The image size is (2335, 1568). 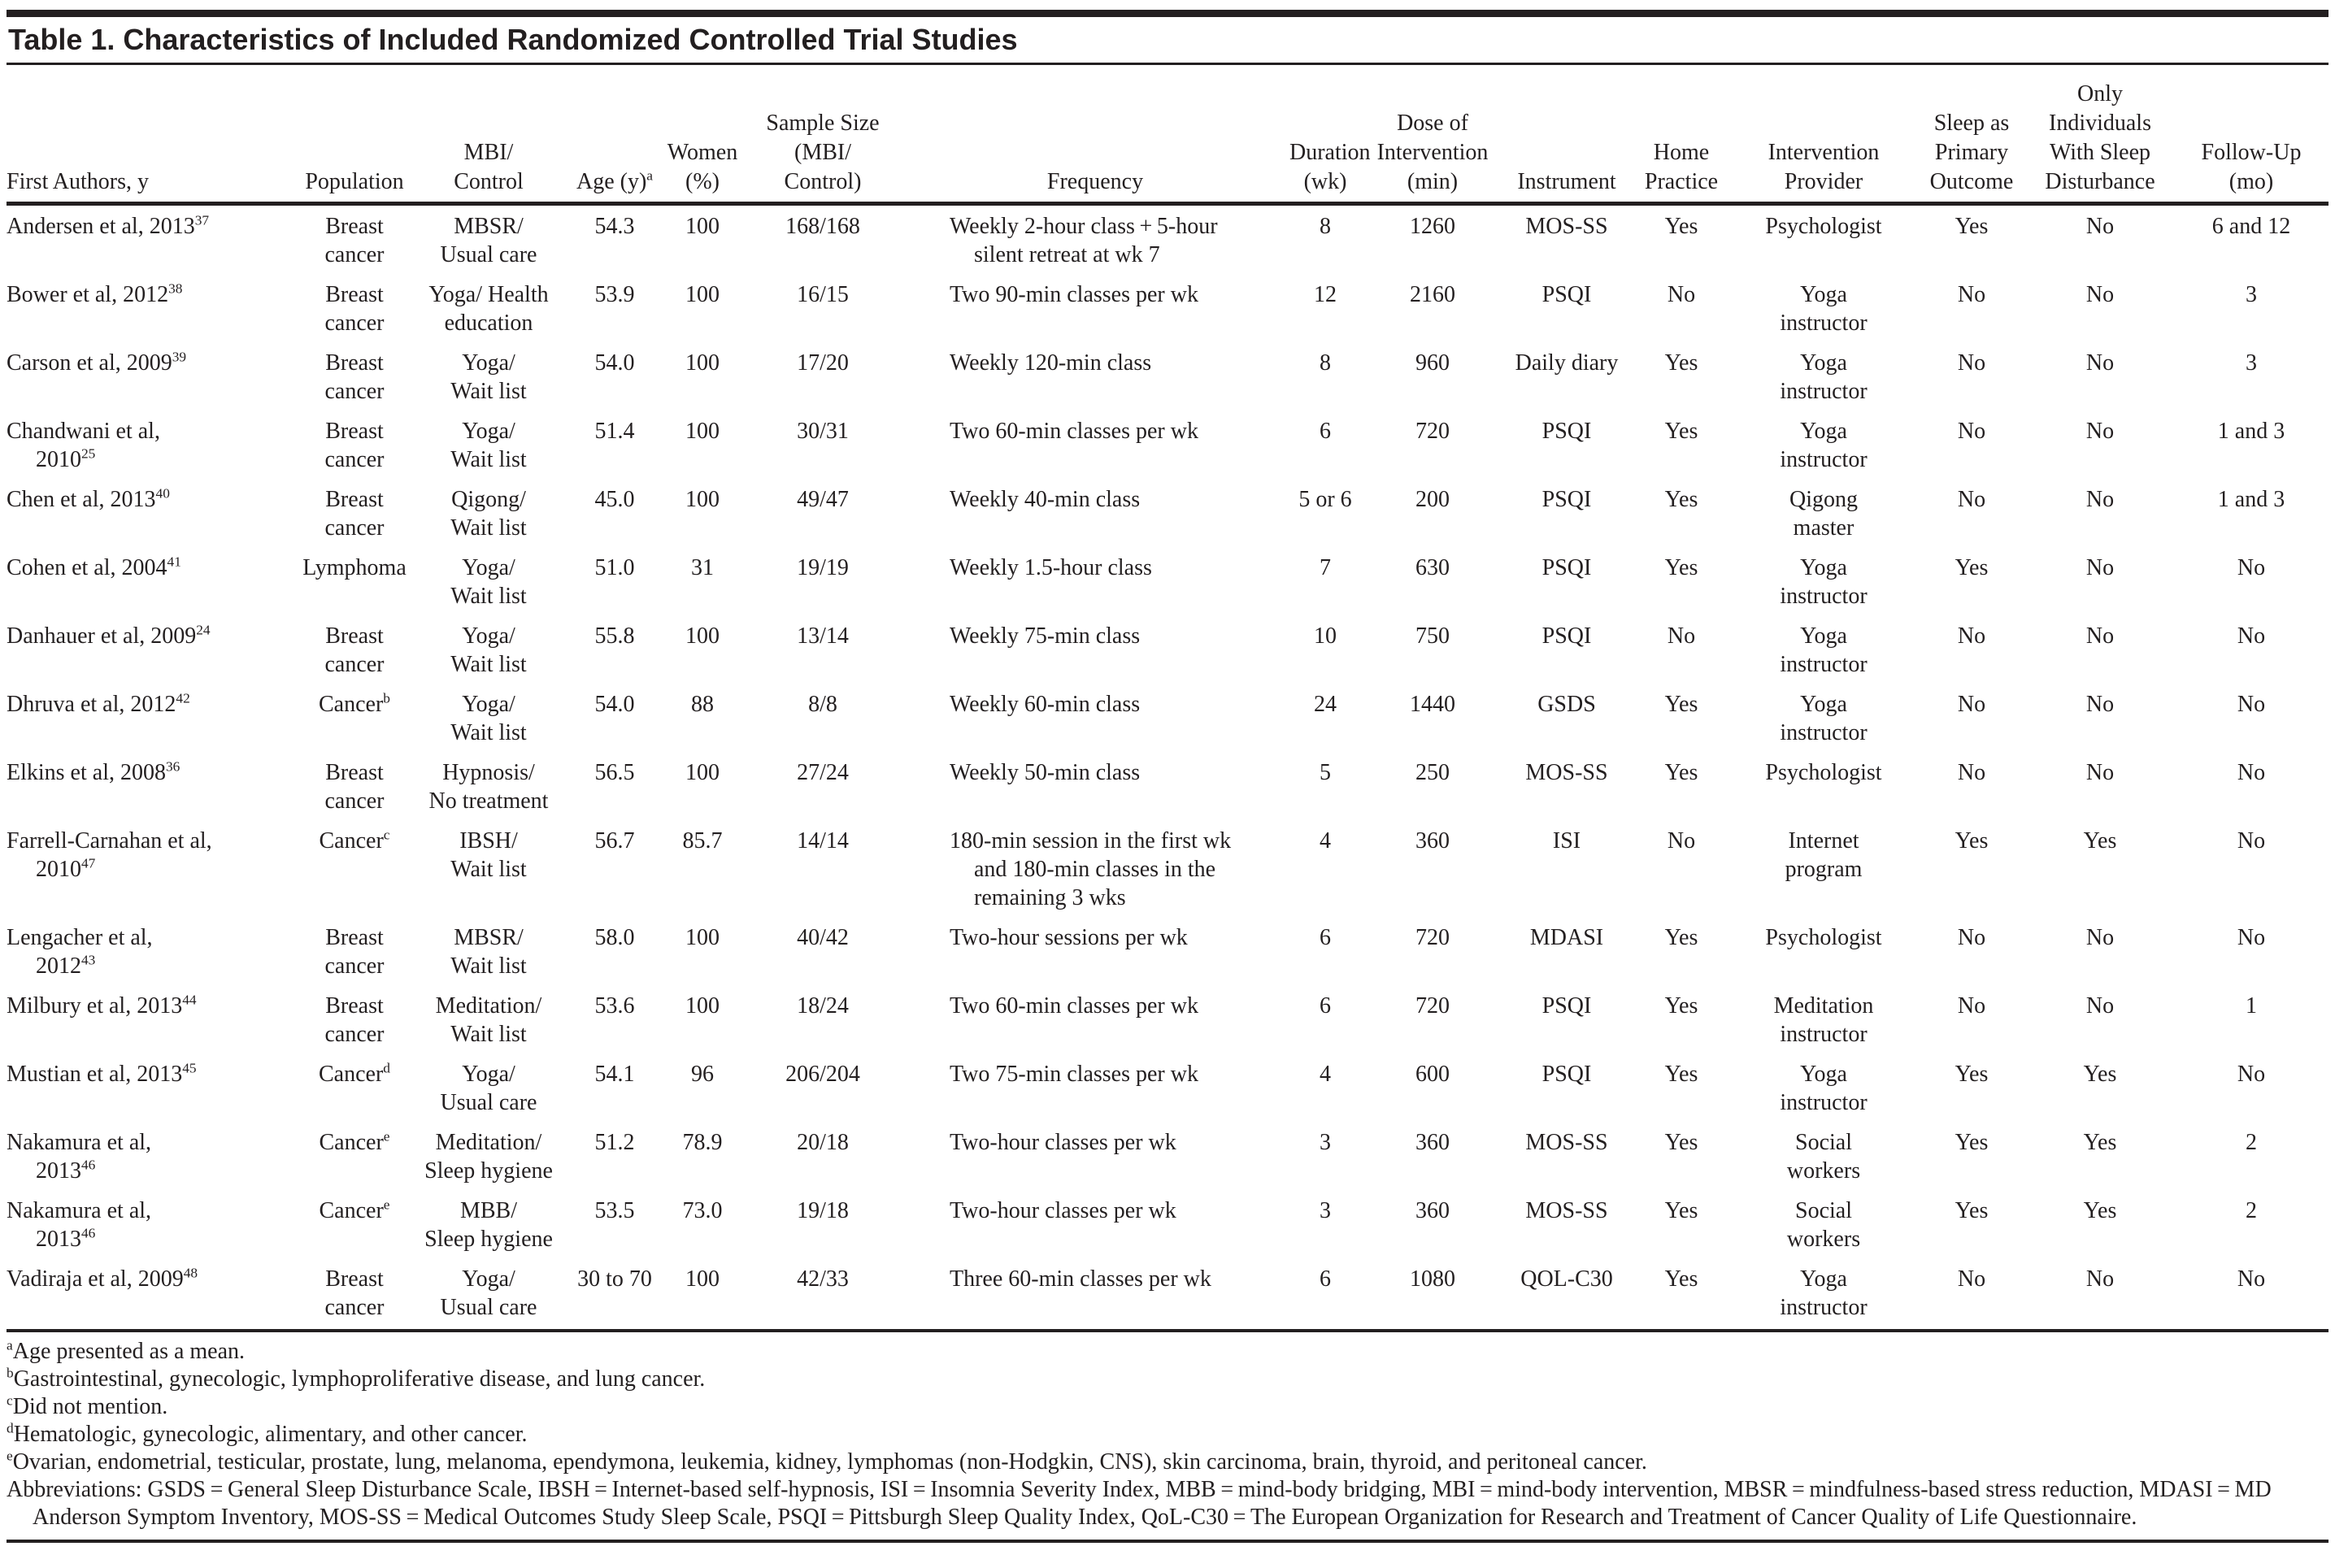 What do you see at coordinates (2251, 1210) in the screenshot?
I see `cell-text: 2` at bounding box center [2251, 1210].